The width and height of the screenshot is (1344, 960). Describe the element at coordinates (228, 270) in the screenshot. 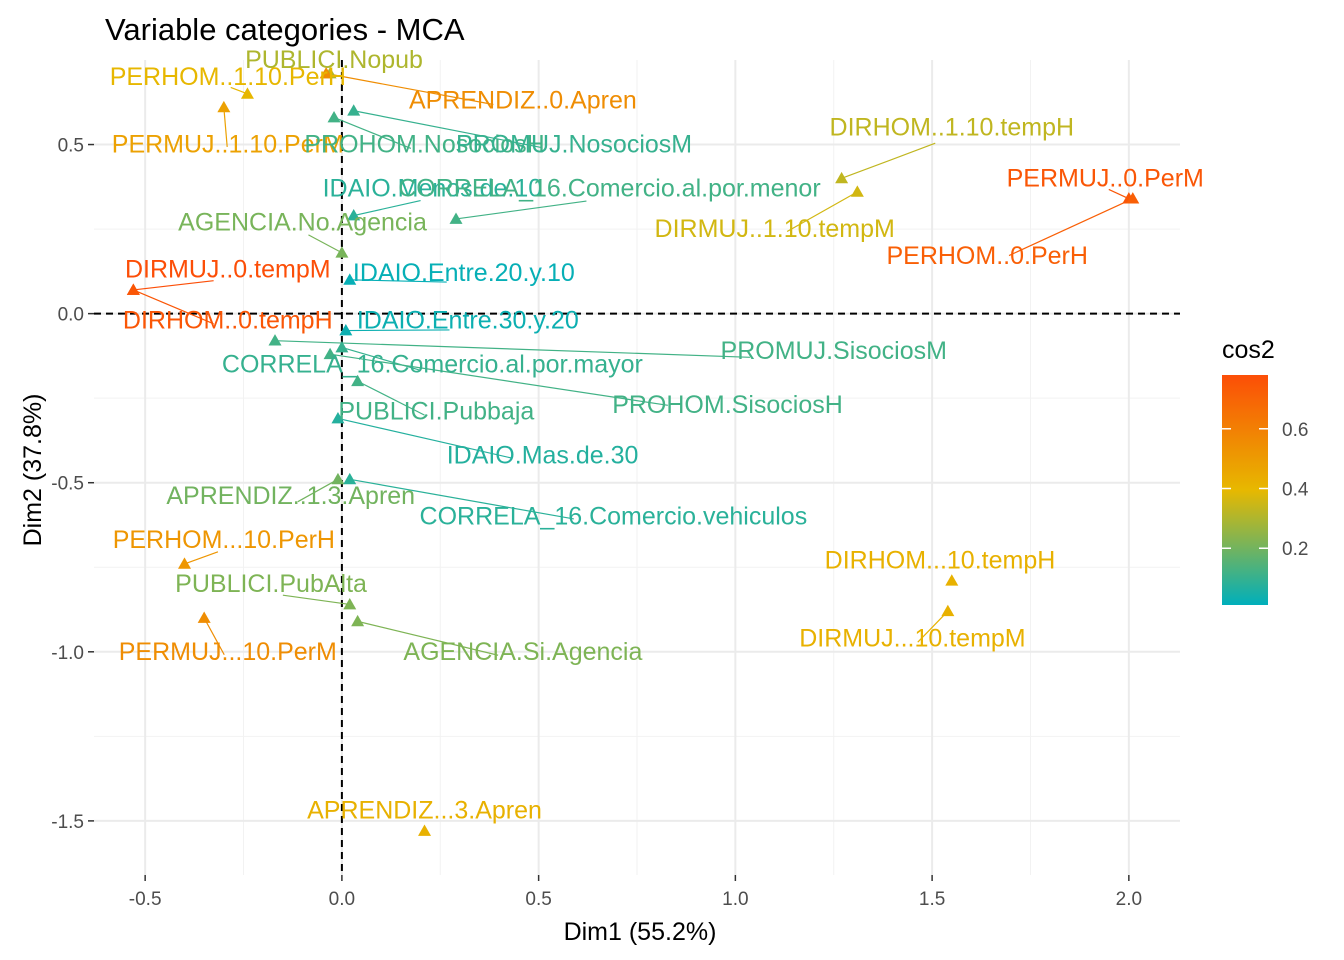

I see `point-label: DIRMUJ..0.tempM` at that location.